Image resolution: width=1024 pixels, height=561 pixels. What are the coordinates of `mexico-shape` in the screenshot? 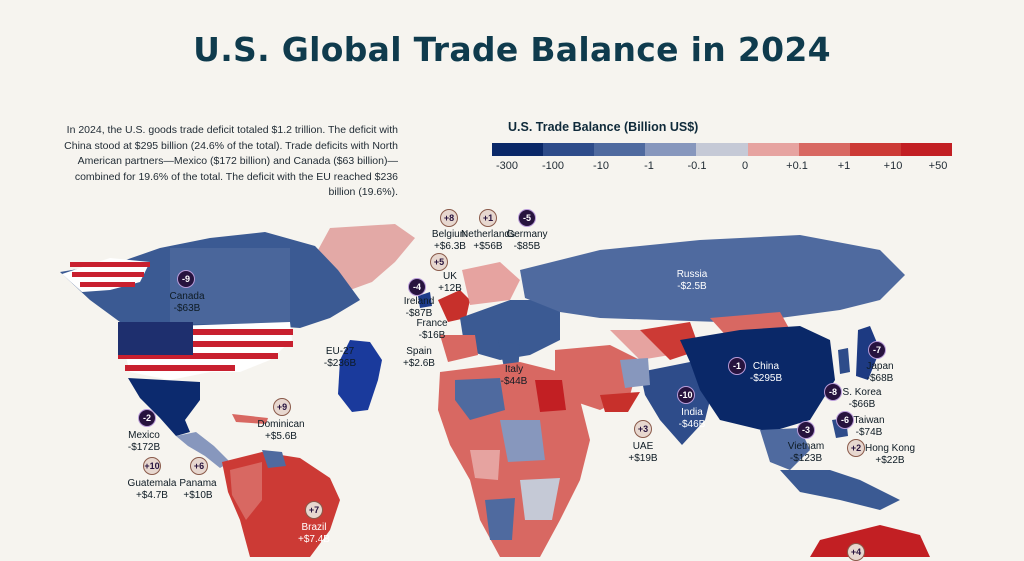 It's located at (164, 407).